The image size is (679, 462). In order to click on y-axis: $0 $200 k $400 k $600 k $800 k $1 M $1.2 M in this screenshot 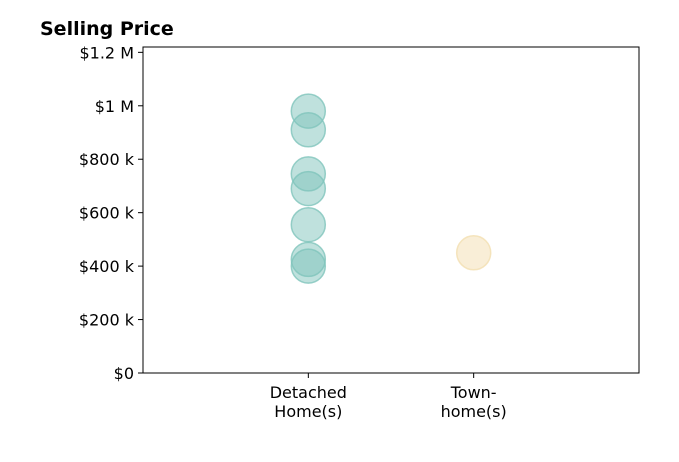, I will do `click(111, 213)`.